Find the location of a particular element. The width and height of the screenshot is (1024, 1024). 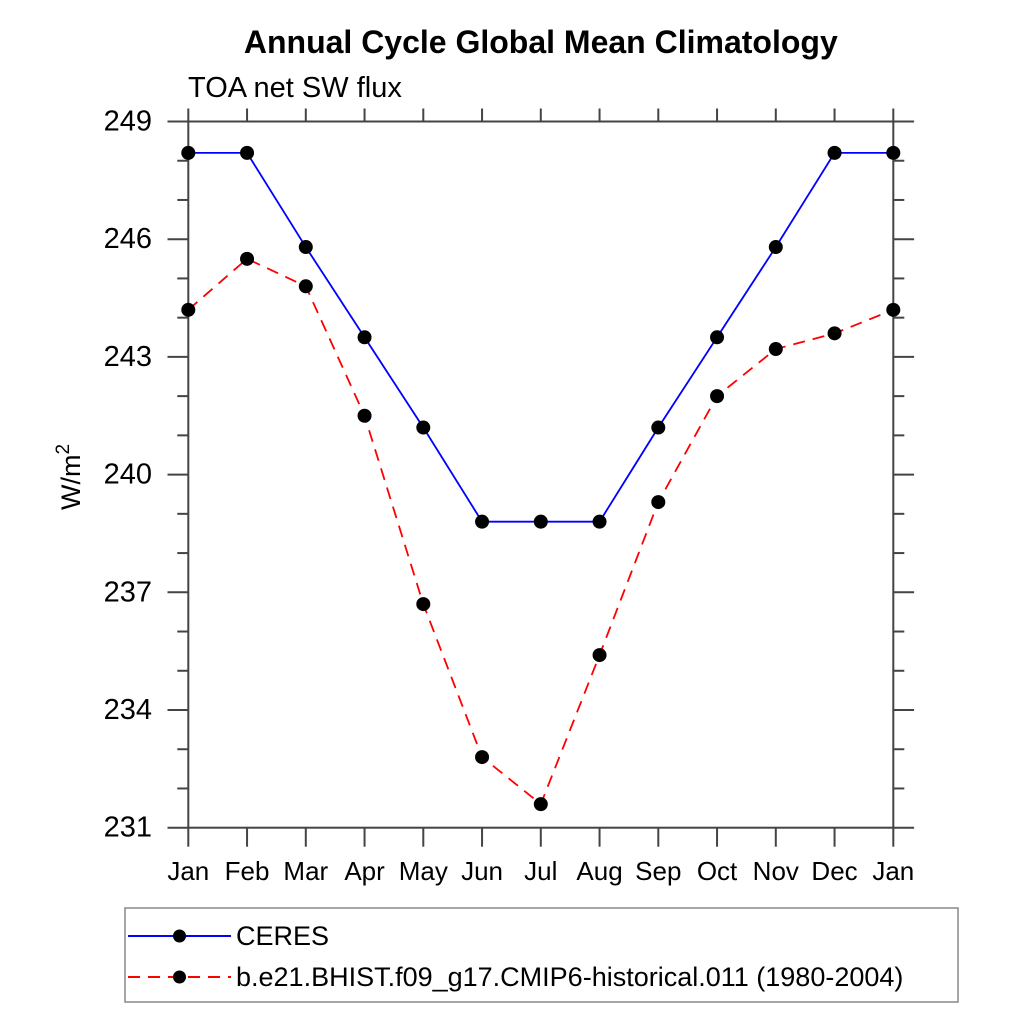

x-tick-label: Mar is located at coordinates (305, 871).